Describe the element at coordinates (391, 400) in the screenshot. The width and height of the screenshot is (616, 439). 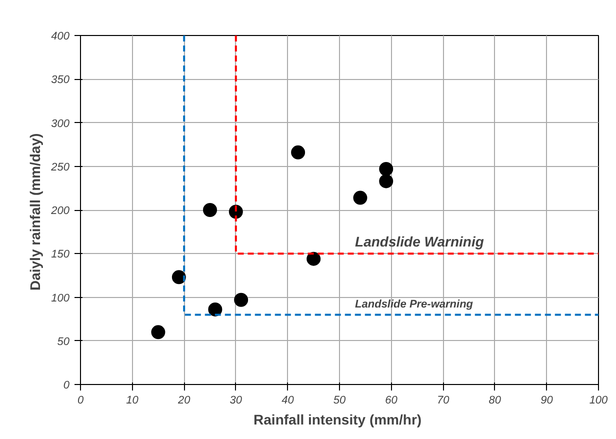
I see `x-tick-label: 60` at that location.